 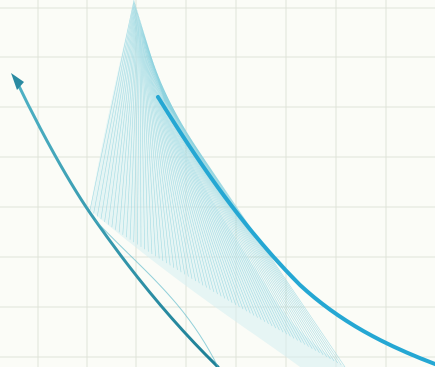 I want to click on left-curve-inner-line, so click(x=156, y=293).